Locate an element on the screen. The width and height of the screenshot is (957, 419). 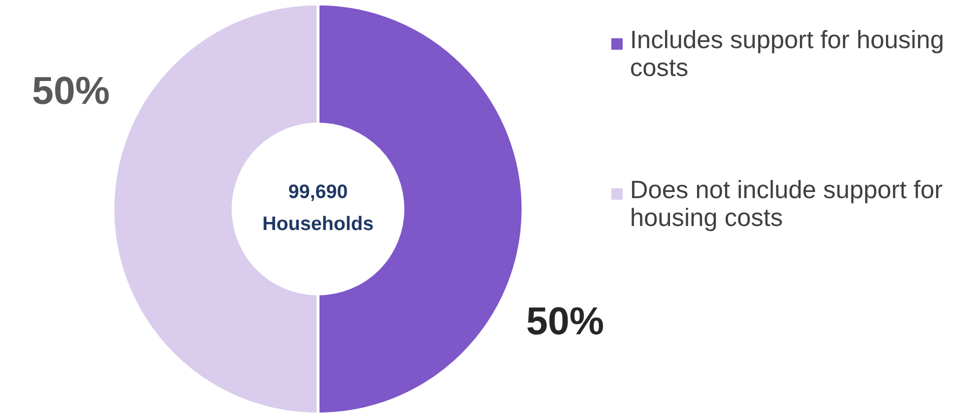
text: Households is located at coordinates (318, 223).